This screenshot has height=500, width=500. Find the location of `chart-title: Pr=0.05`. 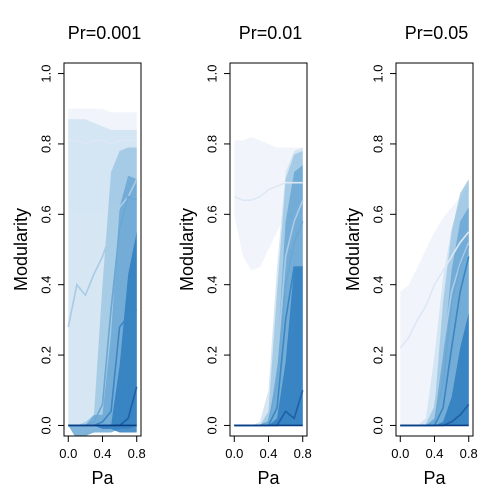

chart-title: Pr=0.05 is located at coordinates (437, 33).